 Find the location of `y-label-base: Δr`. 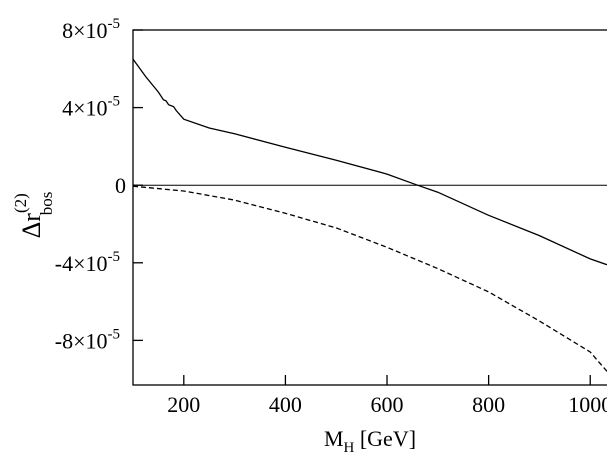

y-label-base: Δr is located at coordinates (31, 226).